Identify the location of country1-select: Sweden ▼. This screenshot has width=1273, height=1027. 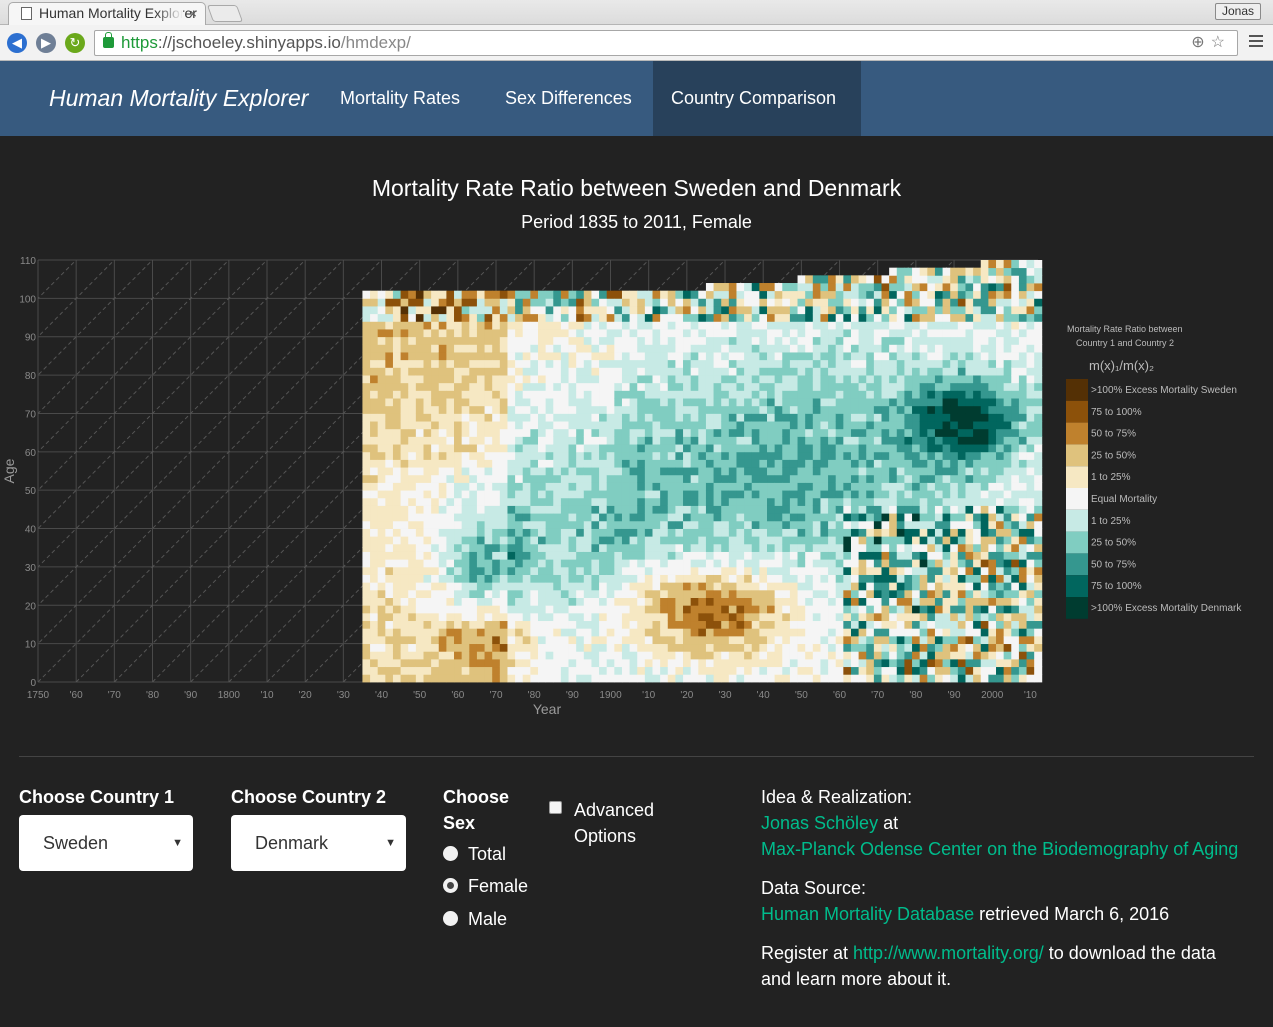
(106, 843).